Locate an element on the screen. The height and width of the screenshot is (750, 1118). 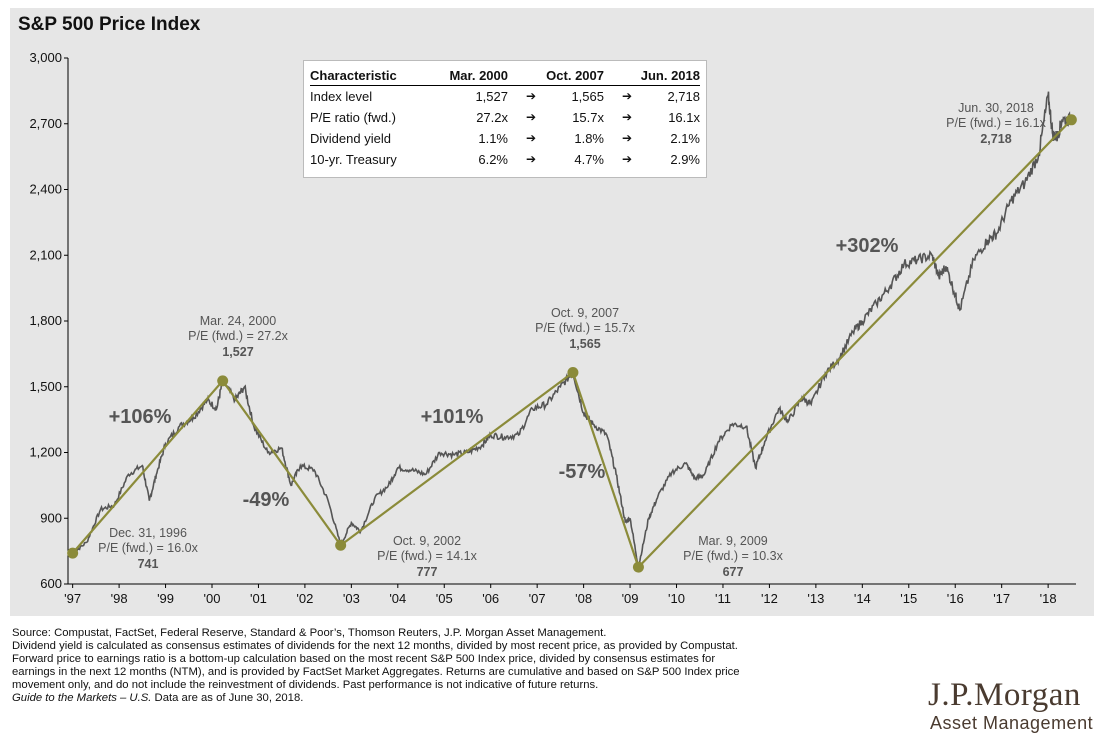
point-label-date: Jun. 30, 2018 is located at coordinates (996, 108).